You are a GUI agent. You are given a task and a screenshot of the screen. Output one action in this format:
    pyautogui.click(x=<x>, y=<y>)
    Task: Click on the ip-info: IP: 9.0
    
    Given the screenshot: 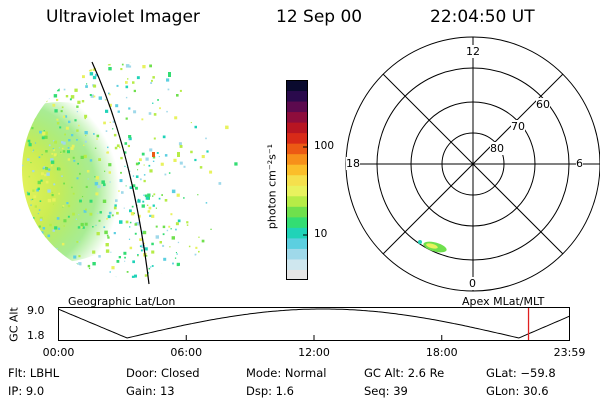 What is the action you would take?
    pyautogui.click(x=26, y=391)
    